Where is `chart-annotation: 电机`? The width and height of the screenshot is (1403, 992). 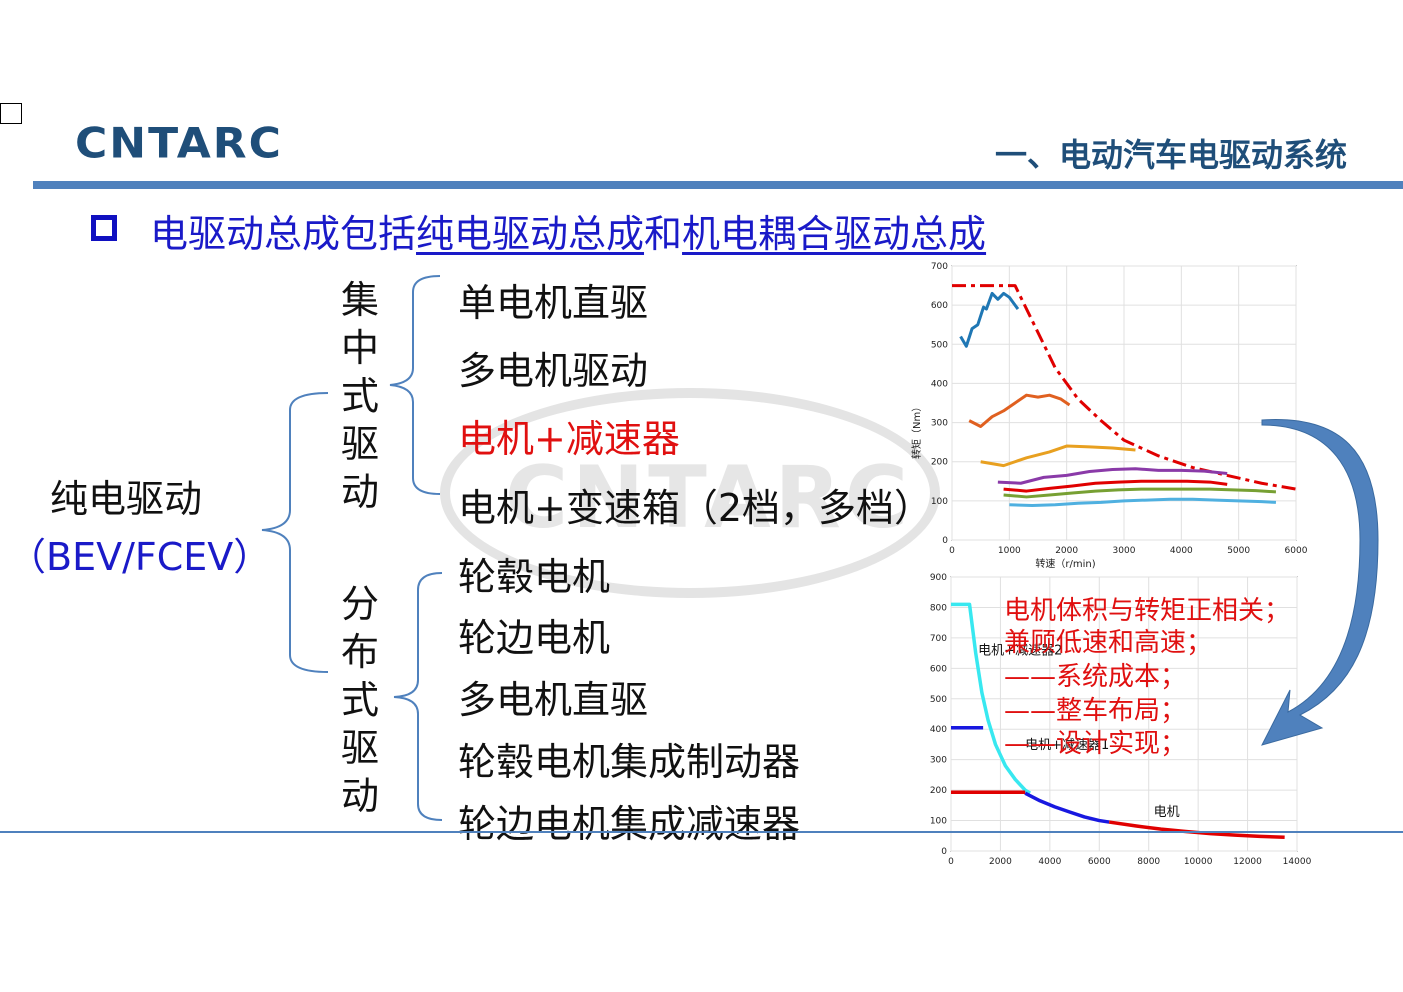
chart-annotation: 电机 is located at coordinates (1167, 812).